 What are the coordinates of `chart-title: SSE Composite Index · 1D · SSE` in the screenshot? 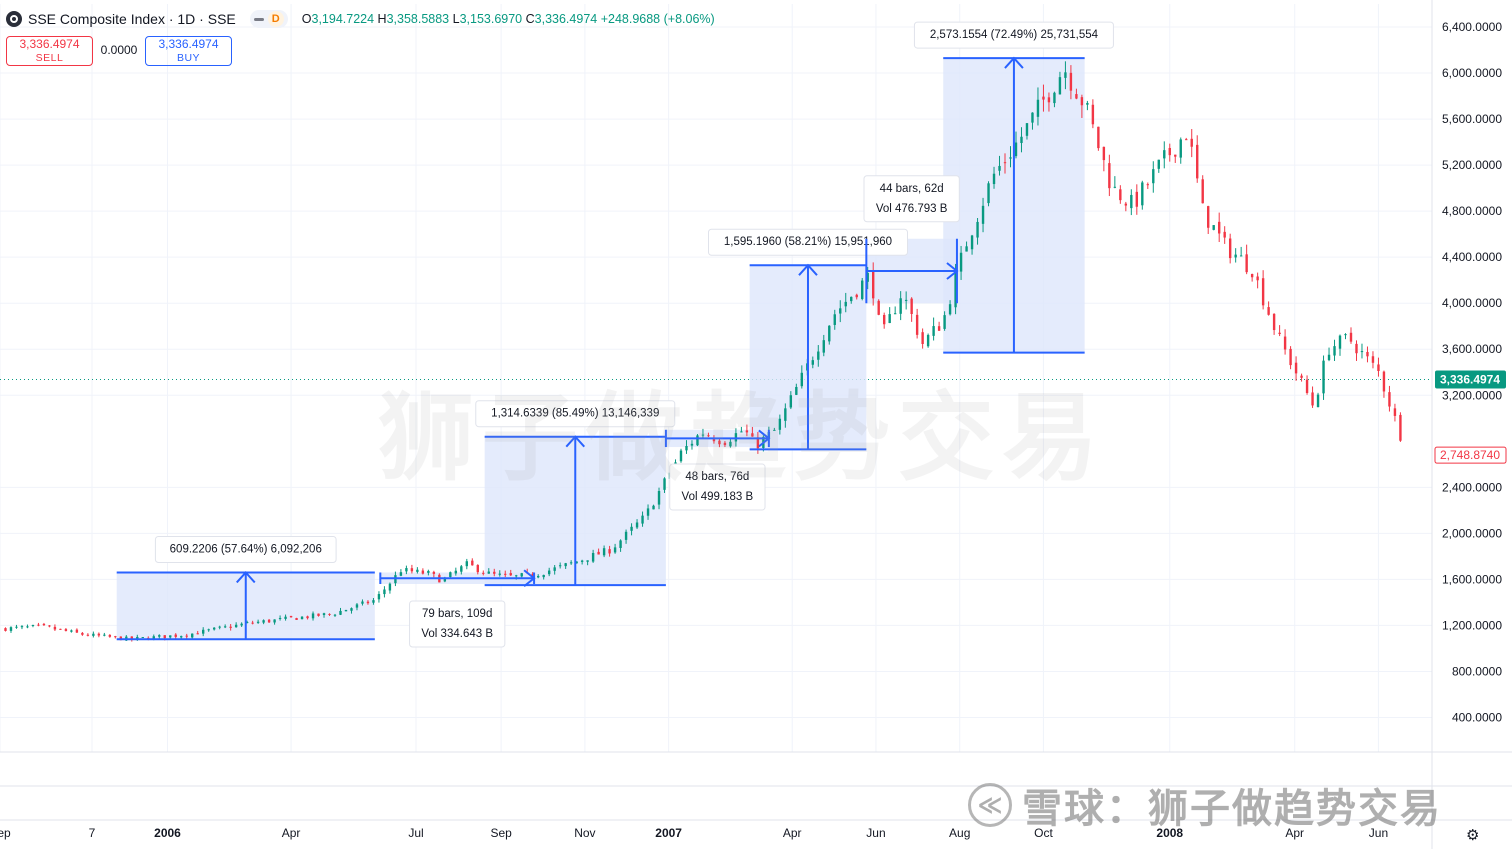 It's located at (132, 19).